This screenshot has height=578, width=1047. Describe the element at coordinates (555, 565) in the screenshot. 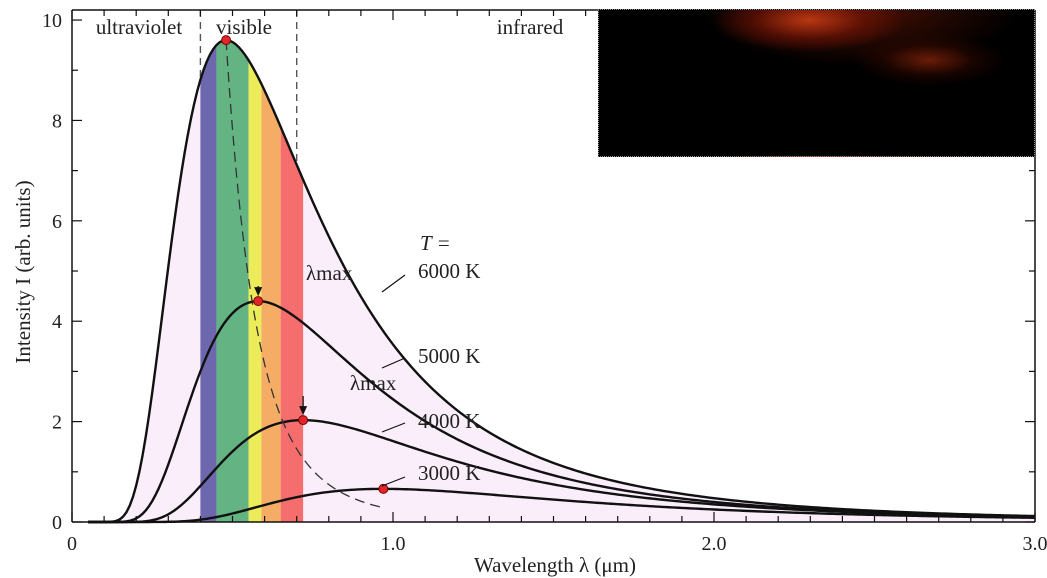

I see `x-axis-title: Wavelength λ (μm)` at that location.